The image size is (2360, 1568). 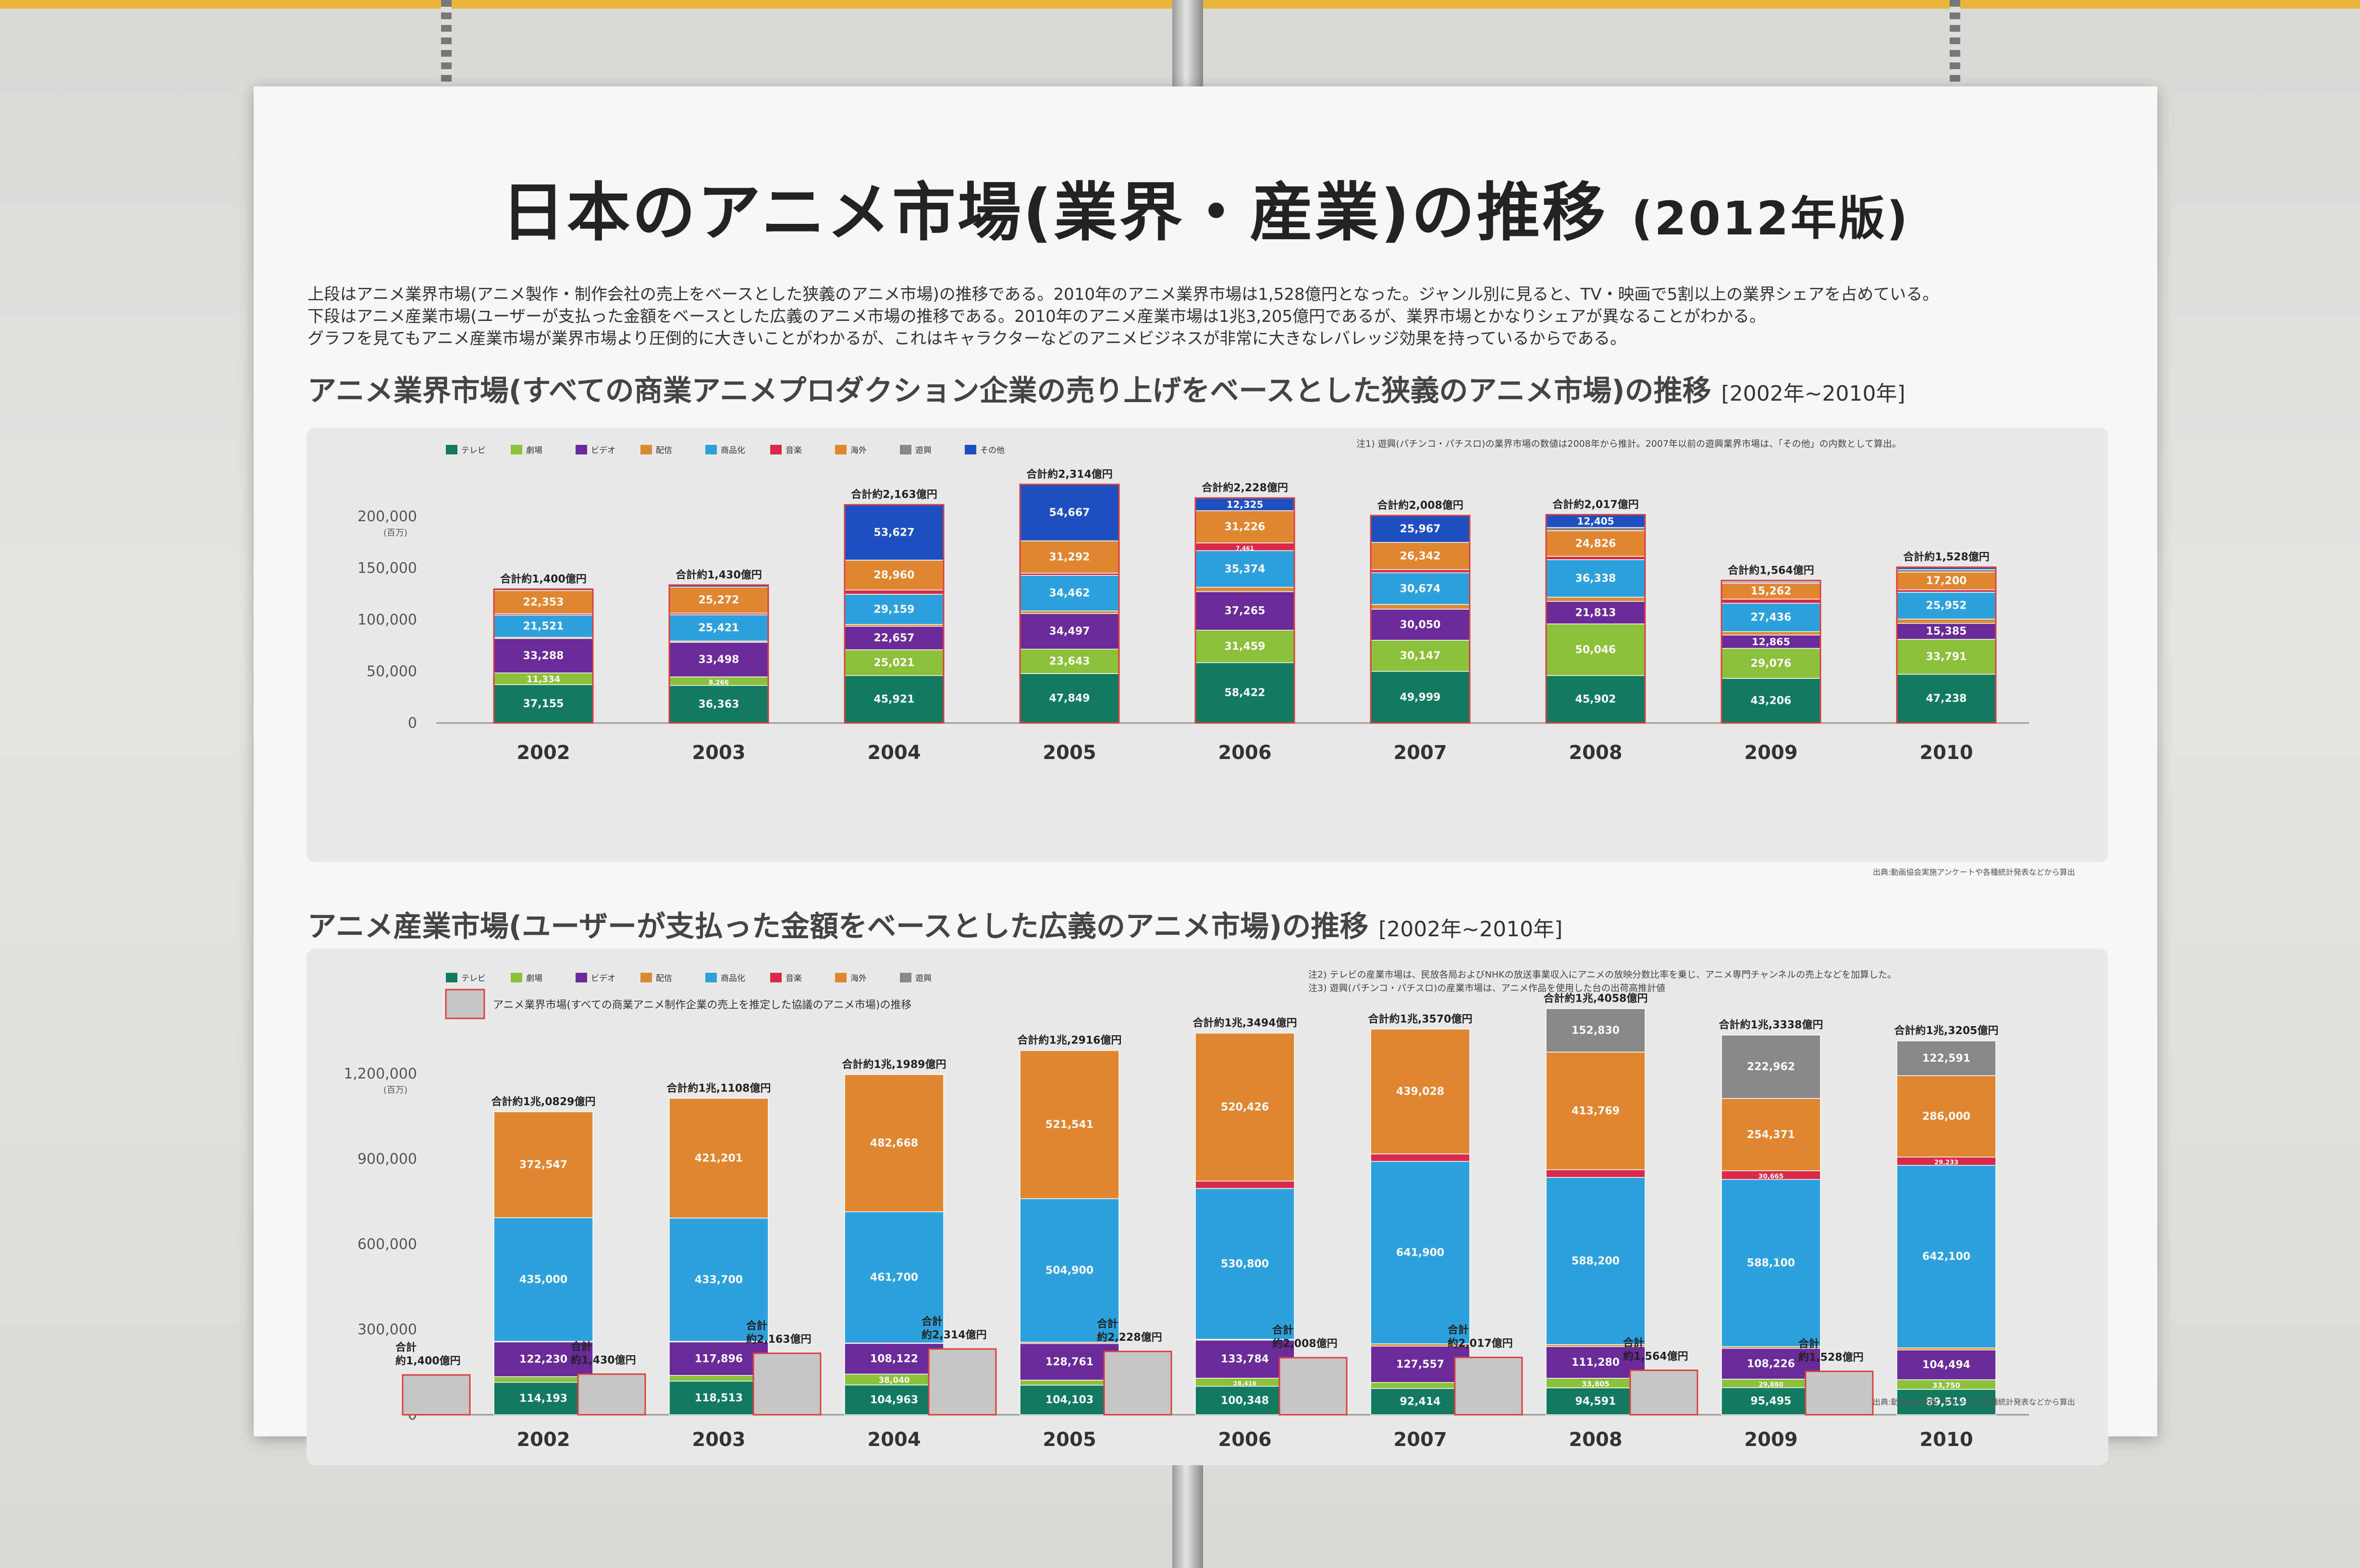 What do you see at coordinates (1655, 1356) in the screenshot?
I see `industry-box-label: 約1,564億円` at bounding box center [1655, 1356].